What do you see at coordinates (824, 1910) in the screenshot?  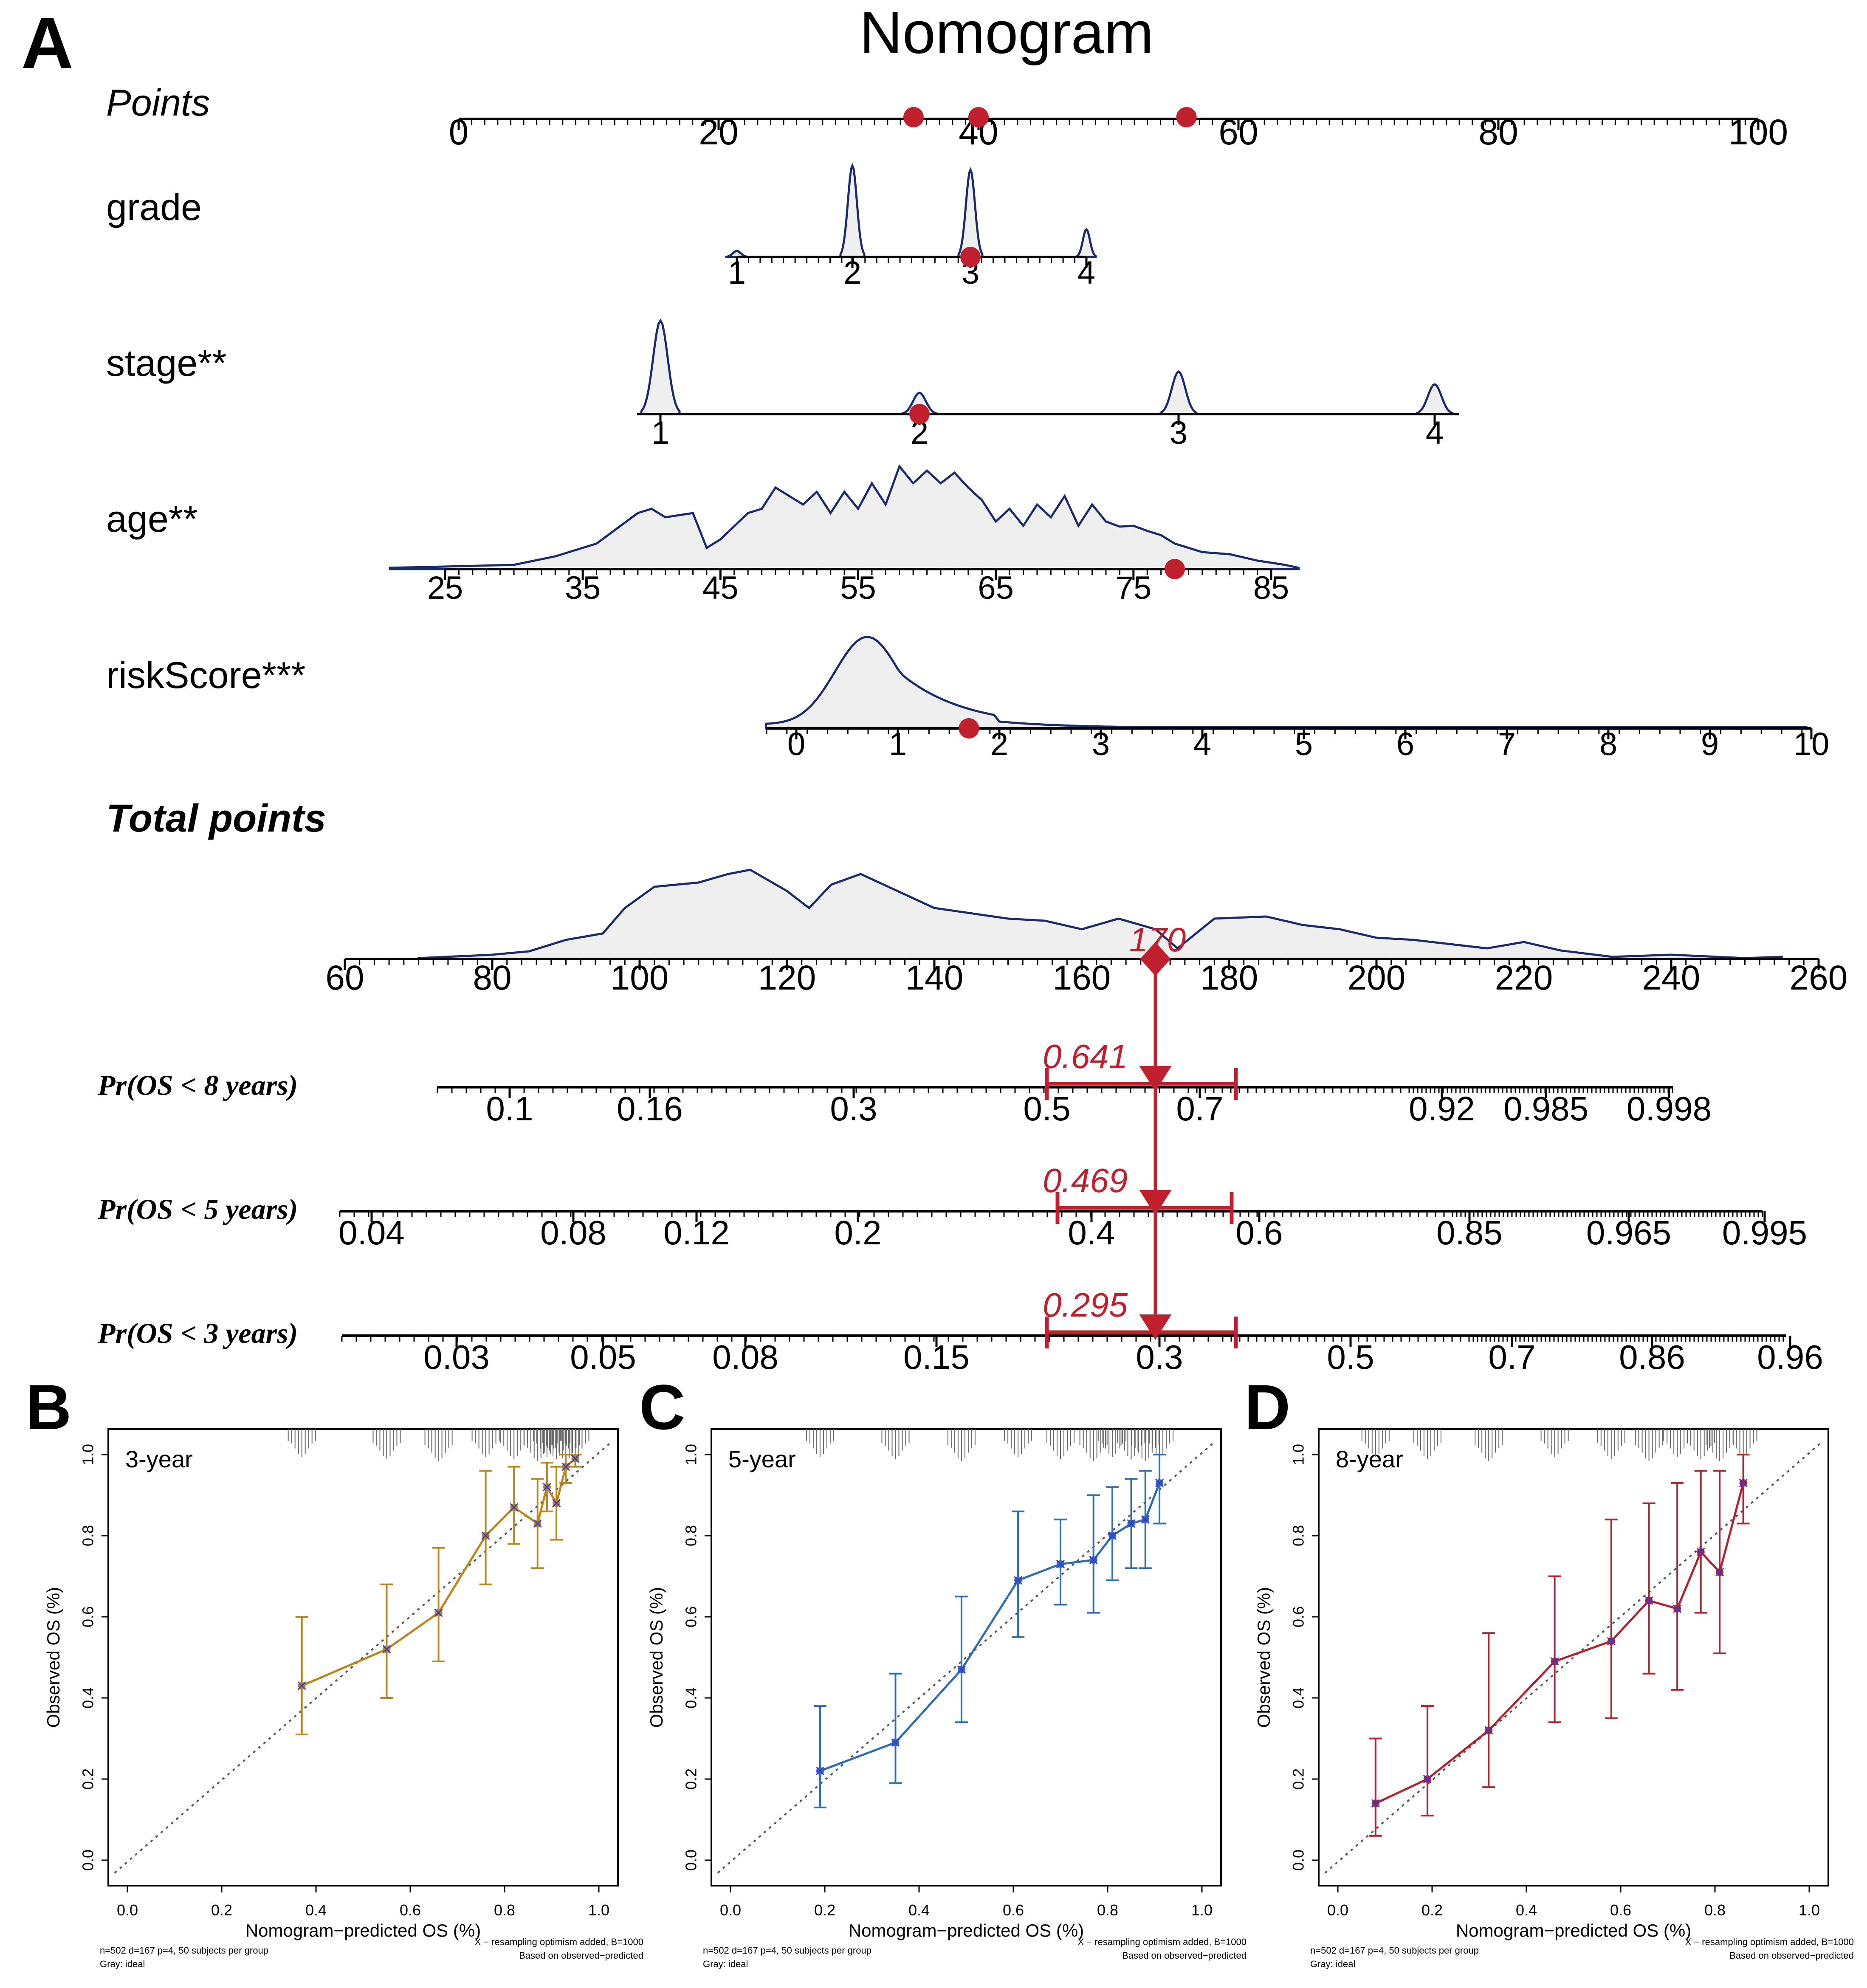 I see `x-tick-label: 0.2` at bounding box center [824, 1910].